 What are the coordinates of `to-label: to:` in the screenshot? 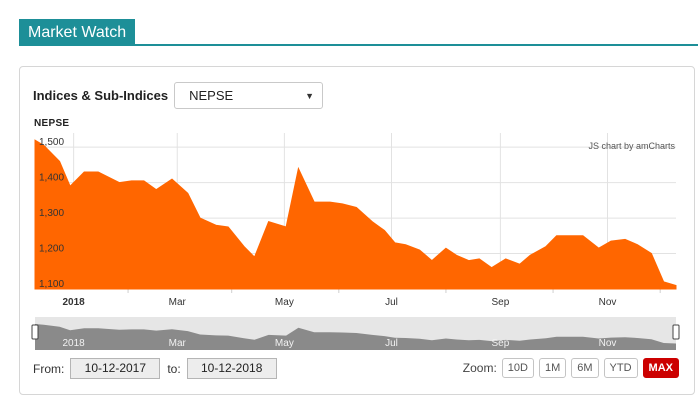 It's located at (174, 368).